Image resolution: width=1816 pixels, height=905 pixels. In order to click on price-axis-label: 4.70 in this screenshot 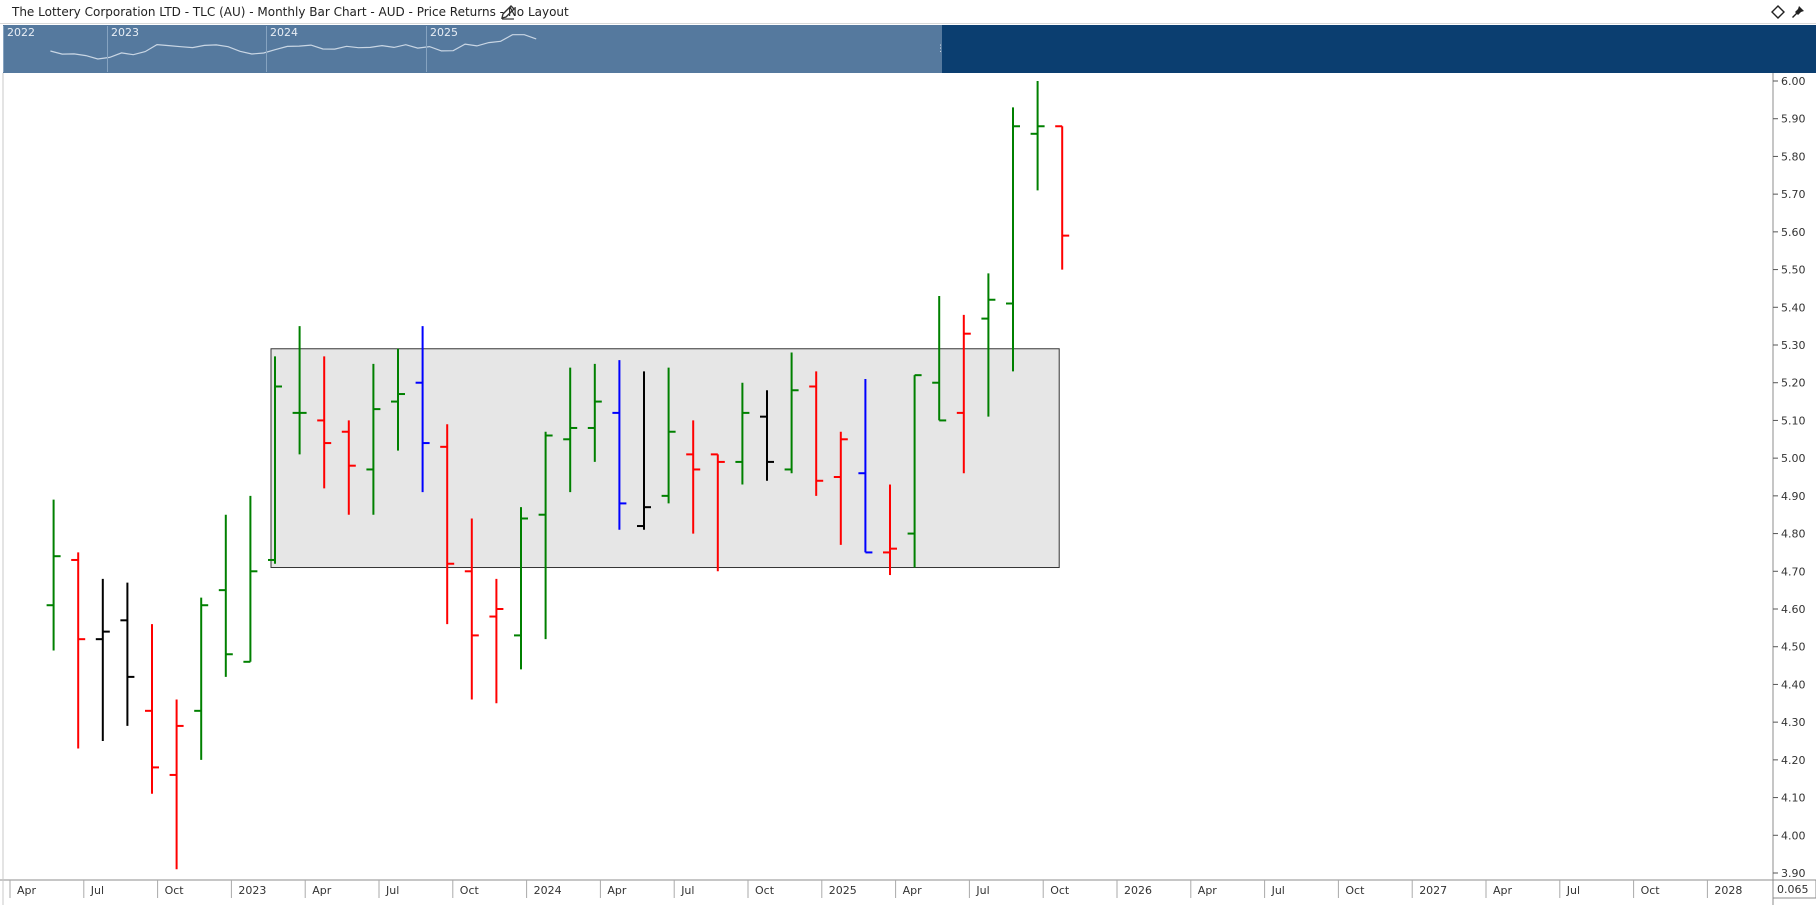, I will do `click(1793, 571)`.